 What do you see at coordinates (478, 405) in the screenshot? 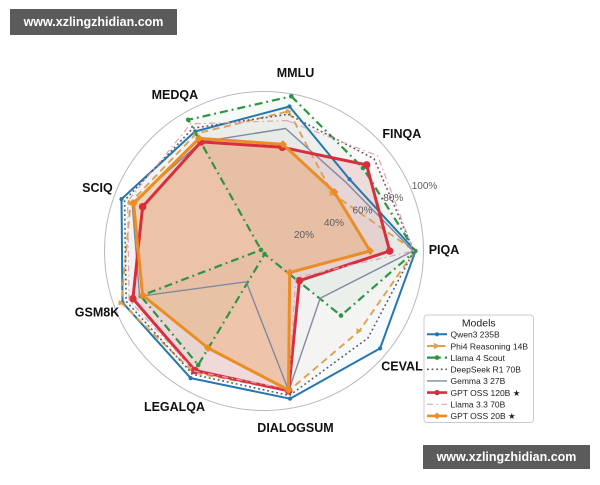
I see `svg-text: Llama 3.3 70B` at bounding box center [478, 405].